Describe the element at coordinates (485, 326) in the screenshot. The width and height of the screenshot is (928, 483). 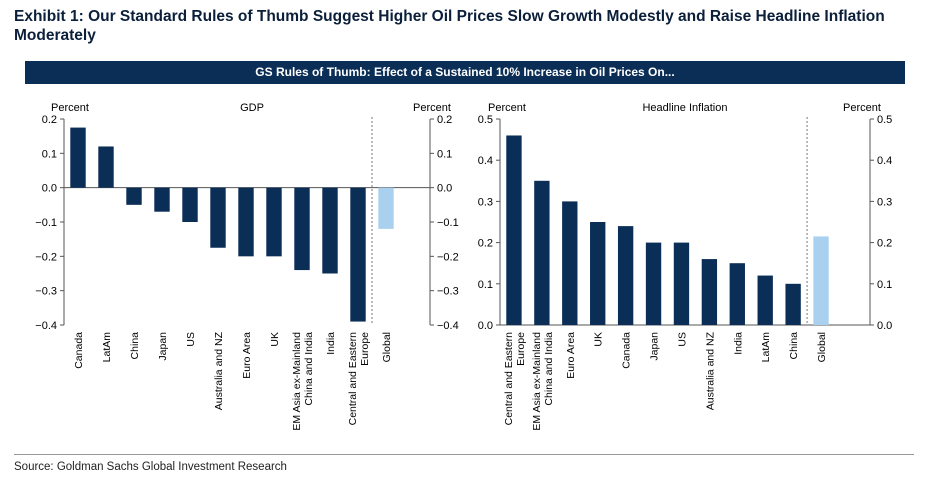
I see `y-tick-label-left-inflation: 0.0` at that location.